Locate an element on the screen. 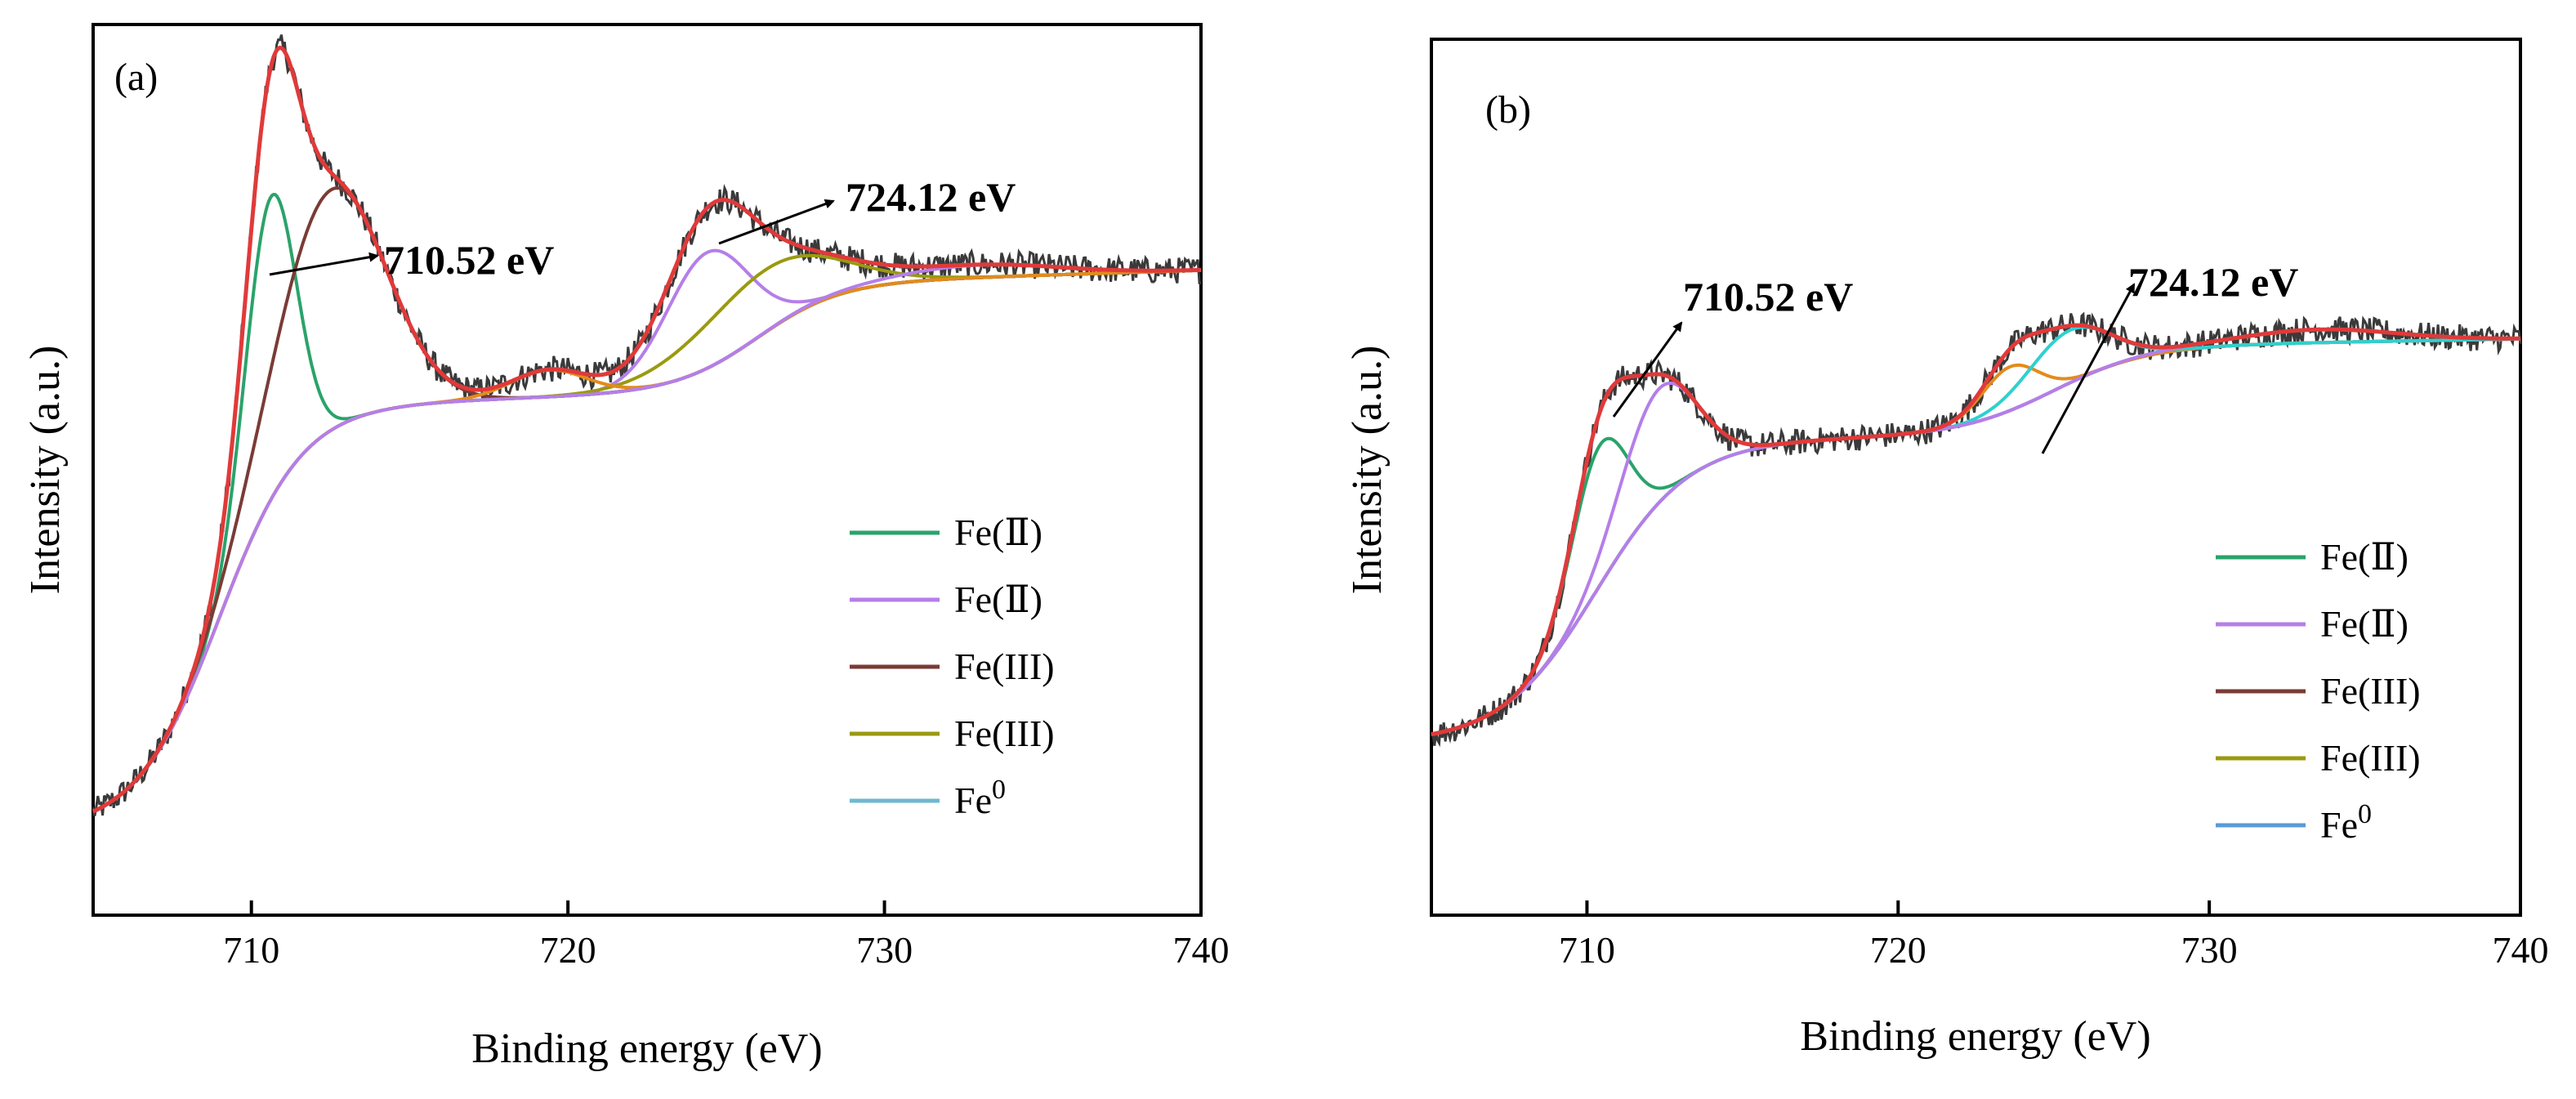 Image resolution: width=2576 pixels, height=1099 pixels. panel-b-x-axis-label: Binding energy (eV) is located at coordinates (1975, 1037).